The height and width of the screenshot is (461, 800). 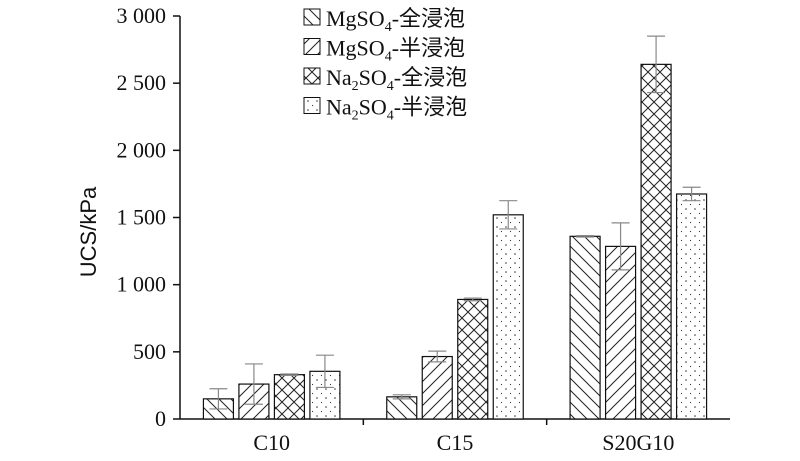 What do you see at coordinates (395, 50) in the screenshot?
I see `legend-label: MgSO4-半浸泡` at bounding box center [395, 50].